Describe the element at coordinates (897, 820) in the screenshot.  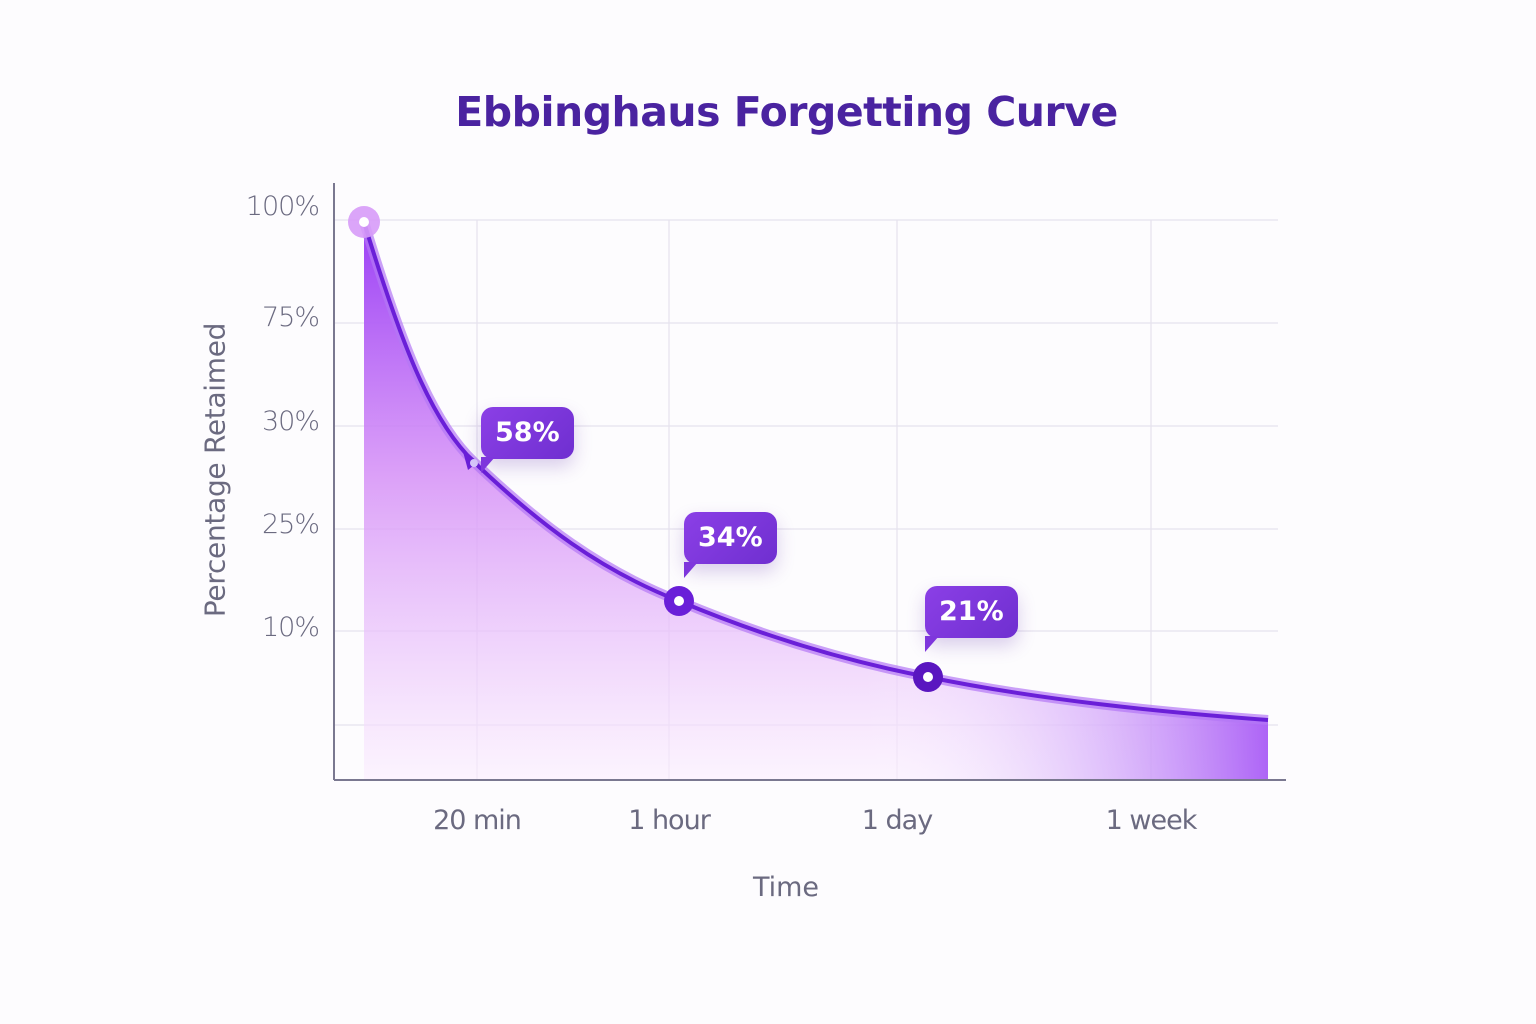
I see `xtick-1day: 1 day` at that location.